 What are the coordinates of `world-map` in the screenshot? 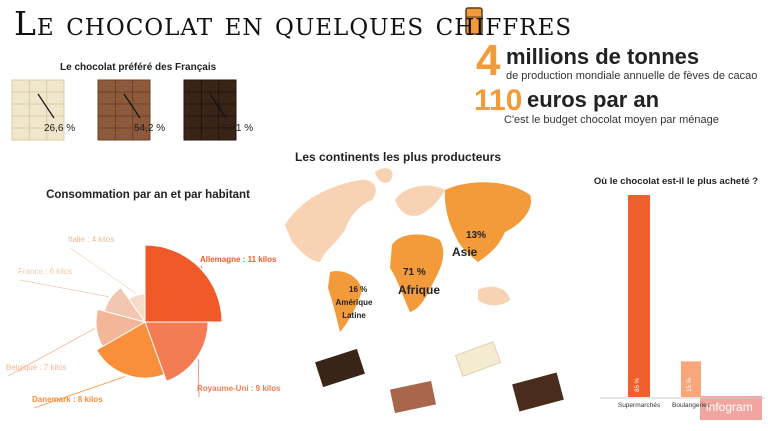 It's located at (408, 250).